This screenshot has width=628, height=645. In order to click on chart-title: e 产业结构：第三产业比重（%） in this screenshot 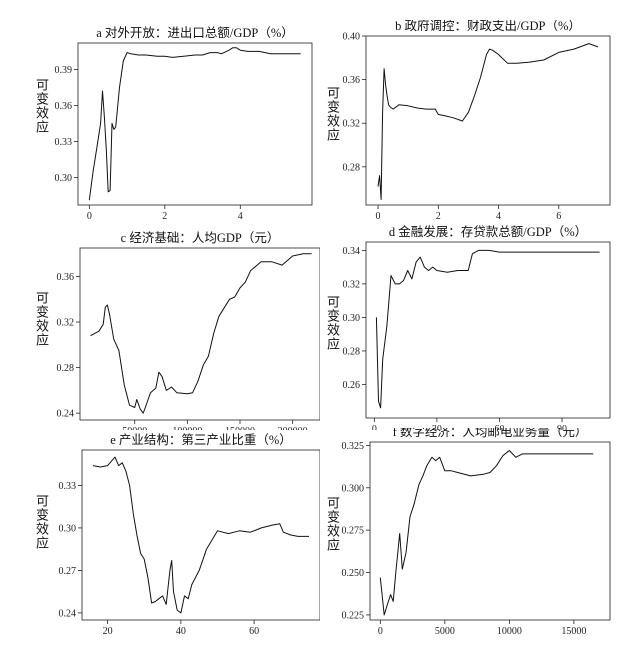, I will do `click(201, 439)`.